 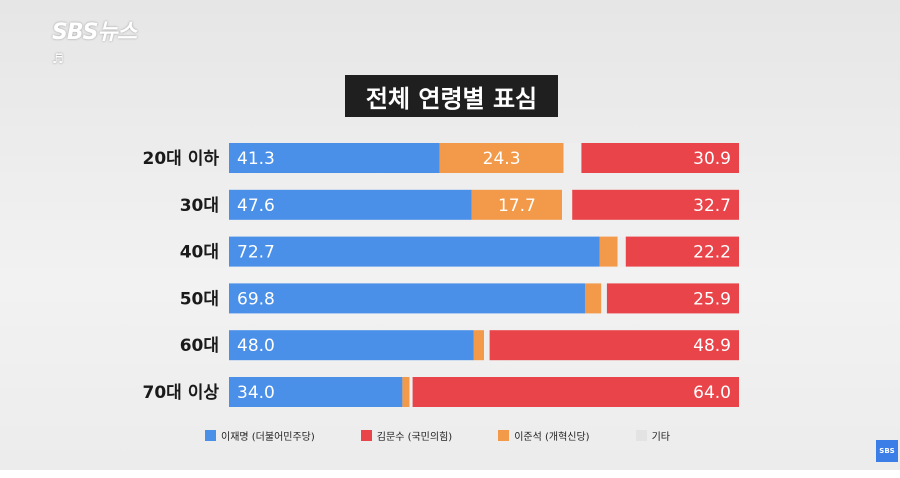 What do you see at coordinates (887, 451) in the screenshot?
I see `corner-badge: SBS` at bounding box center [887, 451].